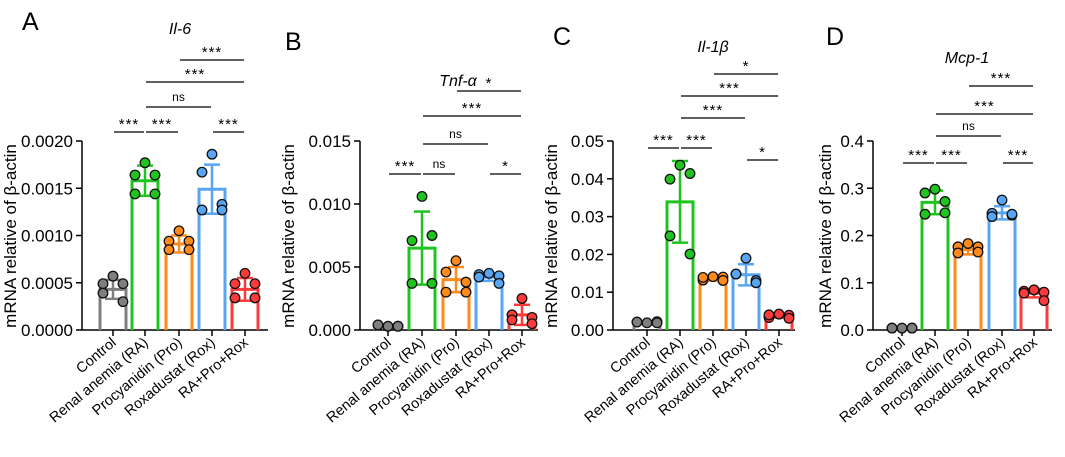  What do you see at coordinates (587, 292) in the screenshot?
I see `y-tick-label: 0.01` at bounding box center [587, 292].